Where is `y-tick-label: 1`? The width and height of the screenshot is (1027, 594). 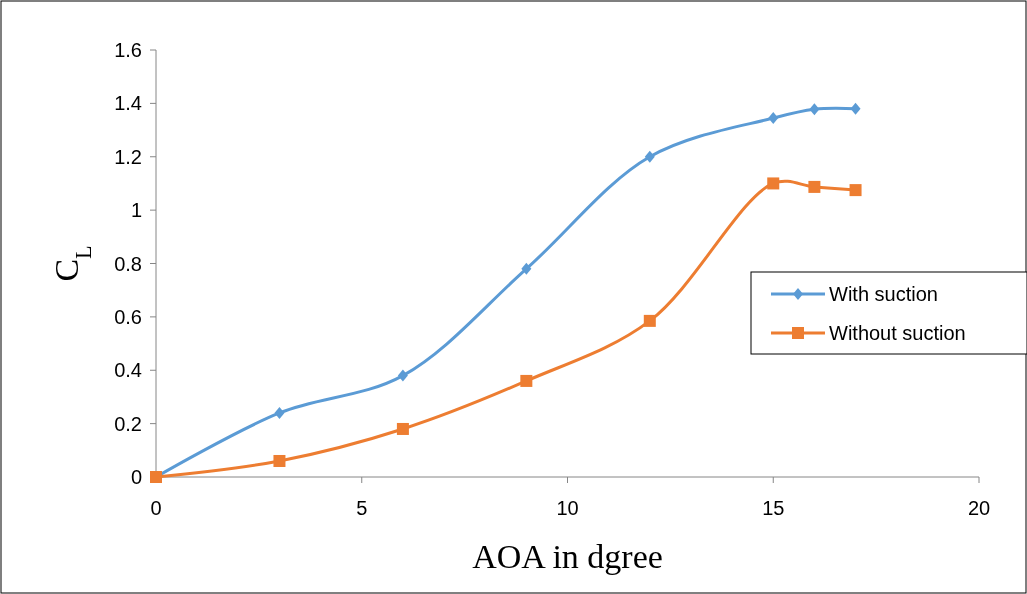 y-tick-label: 1 is located at coordinates (136, 210).